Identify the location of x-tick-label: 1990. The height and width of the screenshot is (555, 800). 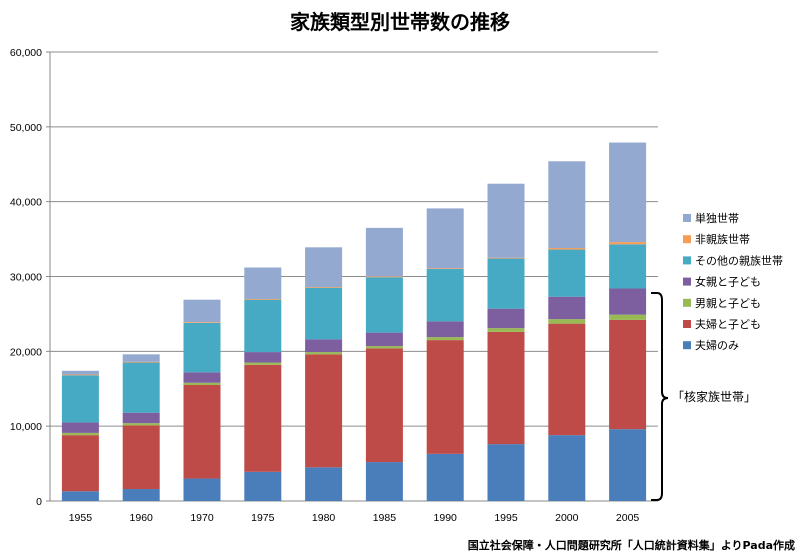
(446, 518).